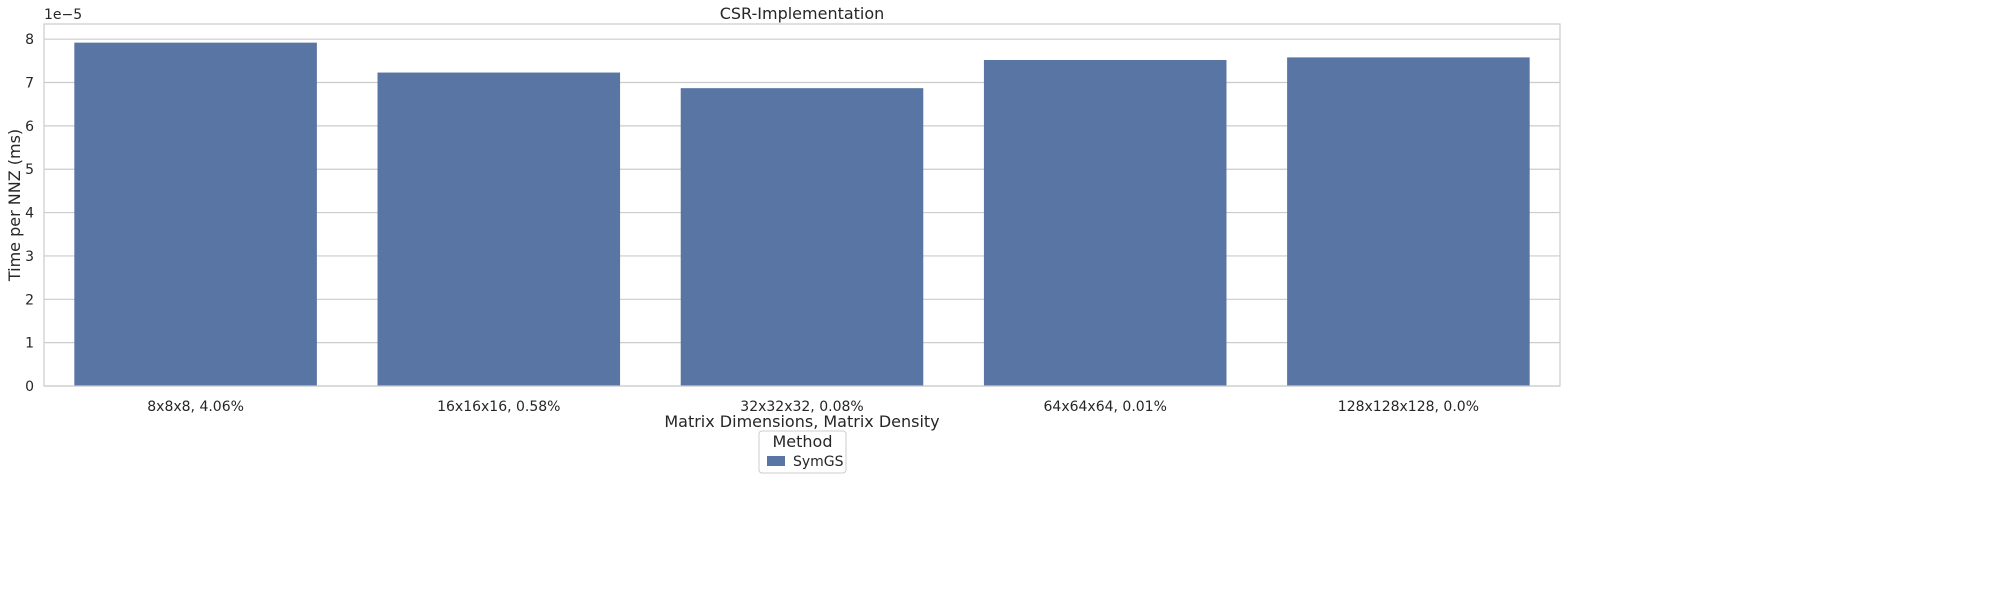 The height and width of the screenshot is (614, 2004). What do you see at coordinates (29, 127) in the screenshot?
I see `y-tick-label: 6` at bounding box center [29, 127].